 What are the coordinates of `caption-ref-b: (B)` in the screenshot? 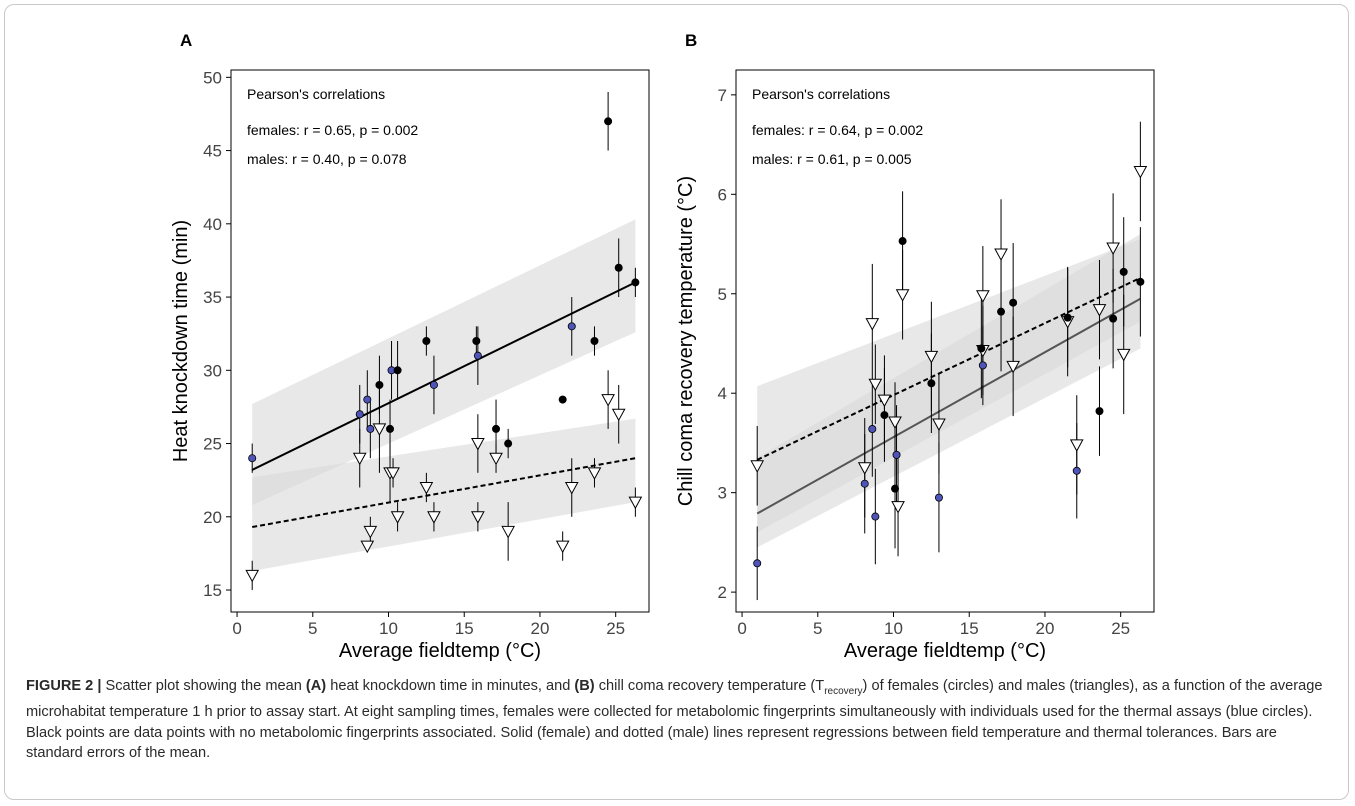 It's located at (584, 686).